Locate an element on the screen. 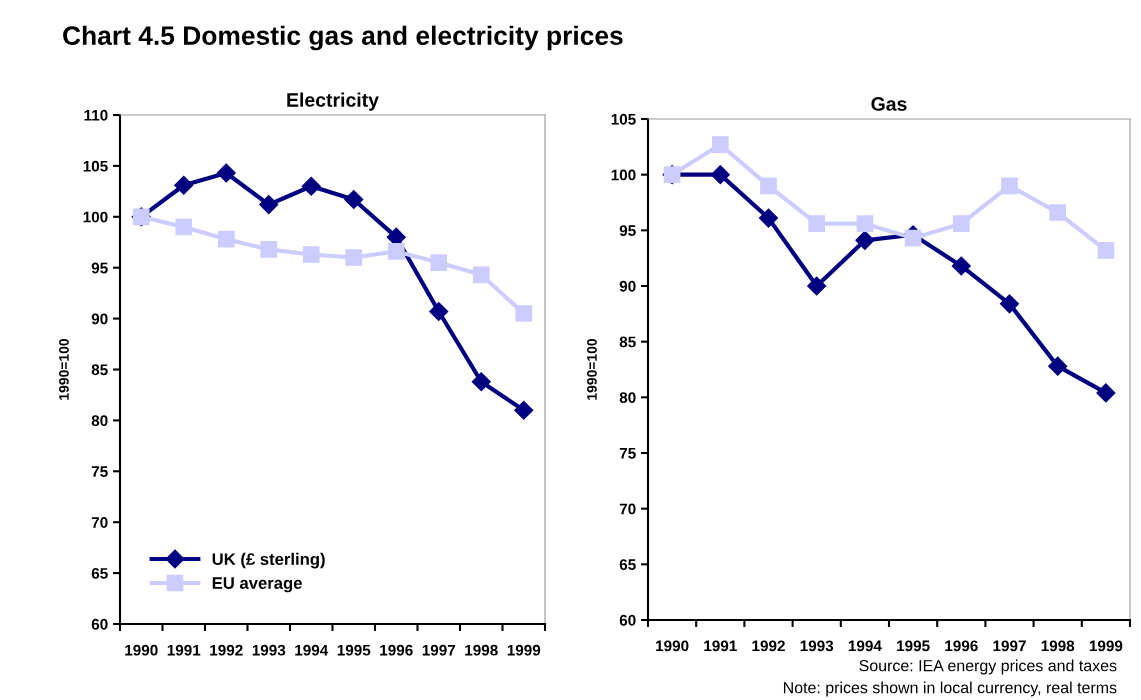 This screenshot has height=700, width=1141. y-tick-label: 110 is located at coordinates (96, 115).